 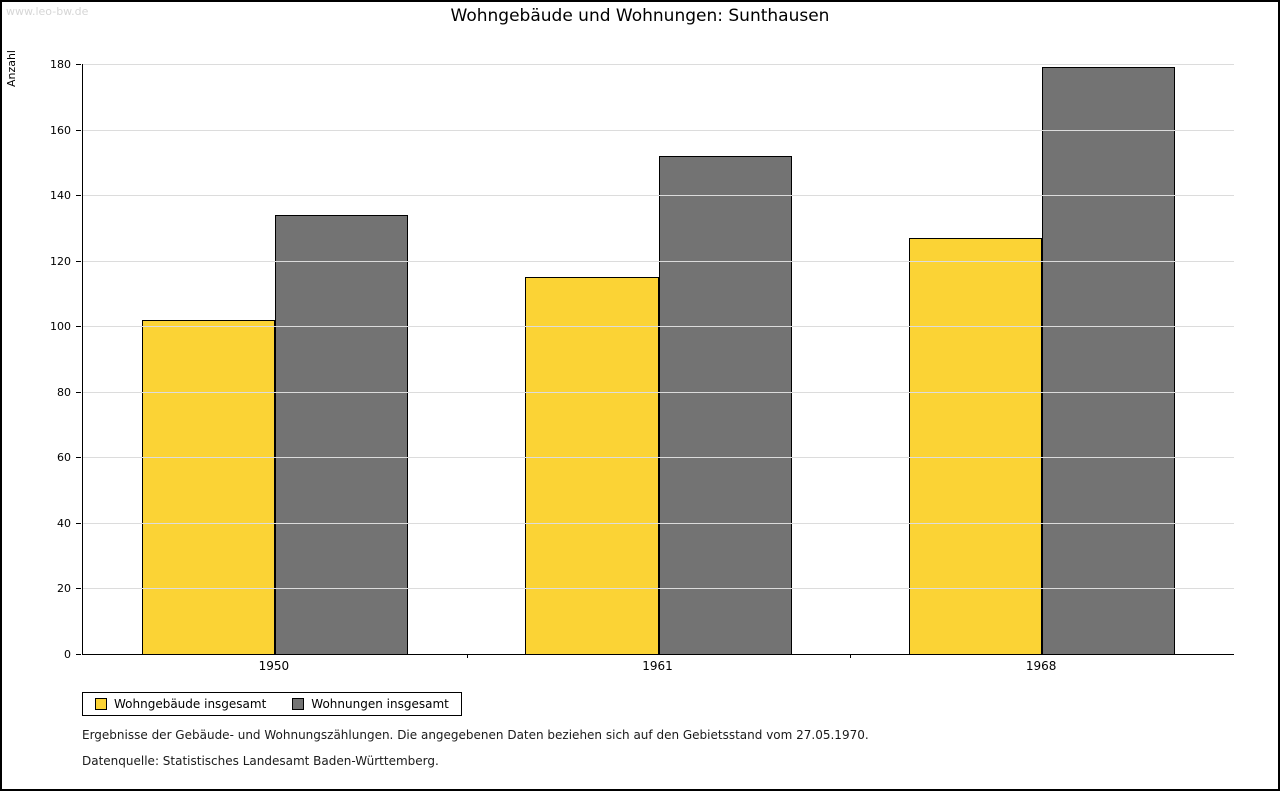 What do you see at coordinates (1041, 666) in the screenshot?
I see `x-tick-label: 1968` at bounding box center [1041, 666].